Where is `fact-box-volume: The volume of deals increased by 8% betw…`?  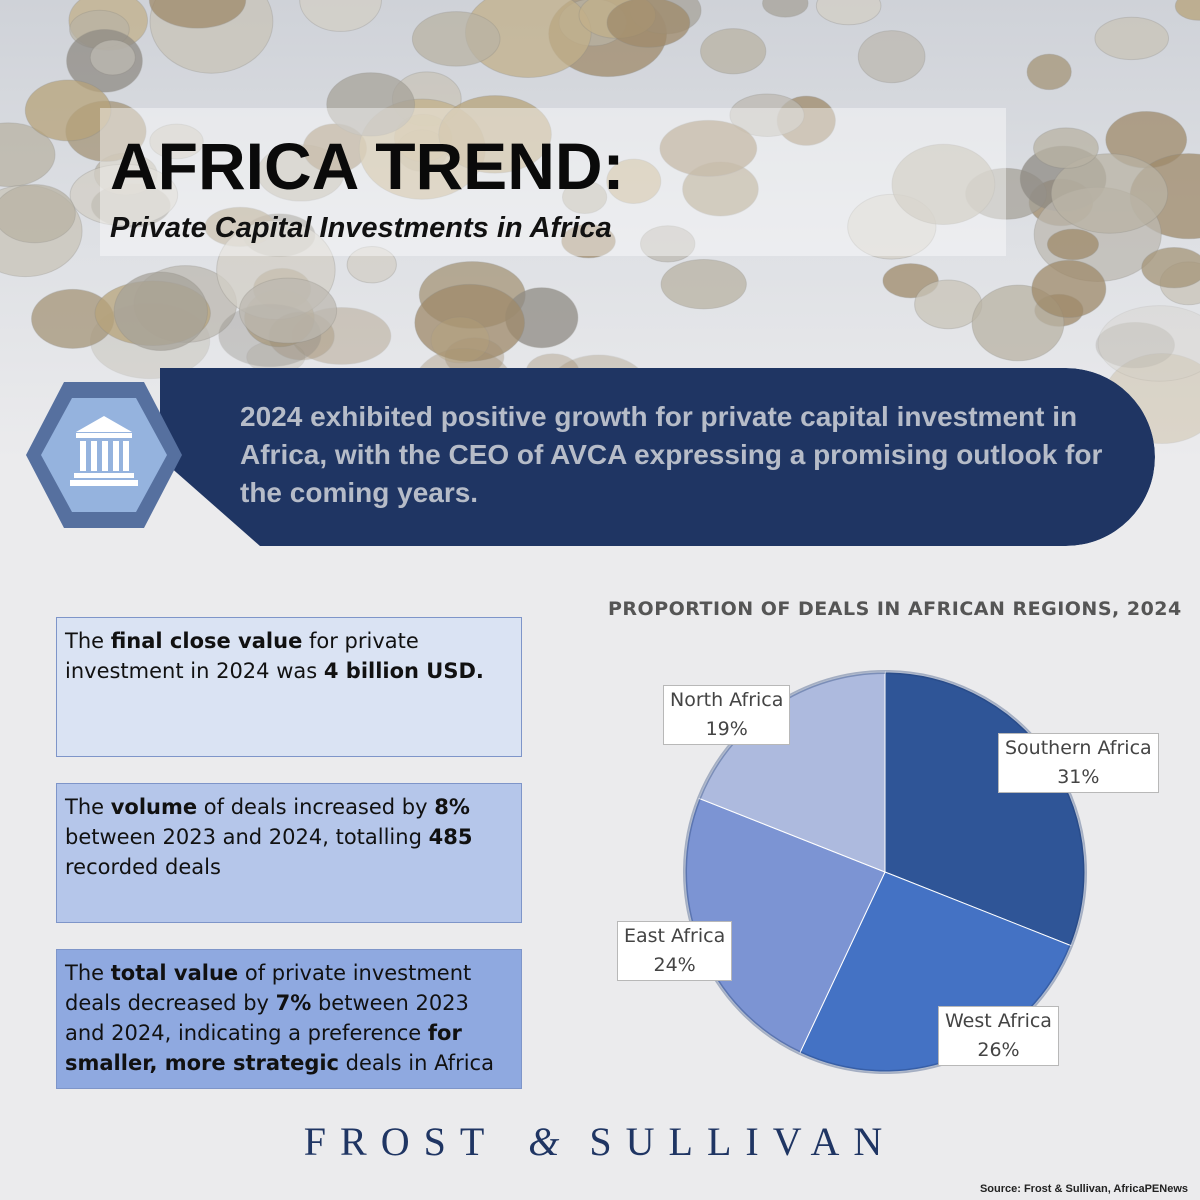 fact-box-volume: The volume of deals increased by 8% betw… is located at coordinates (289, 853).